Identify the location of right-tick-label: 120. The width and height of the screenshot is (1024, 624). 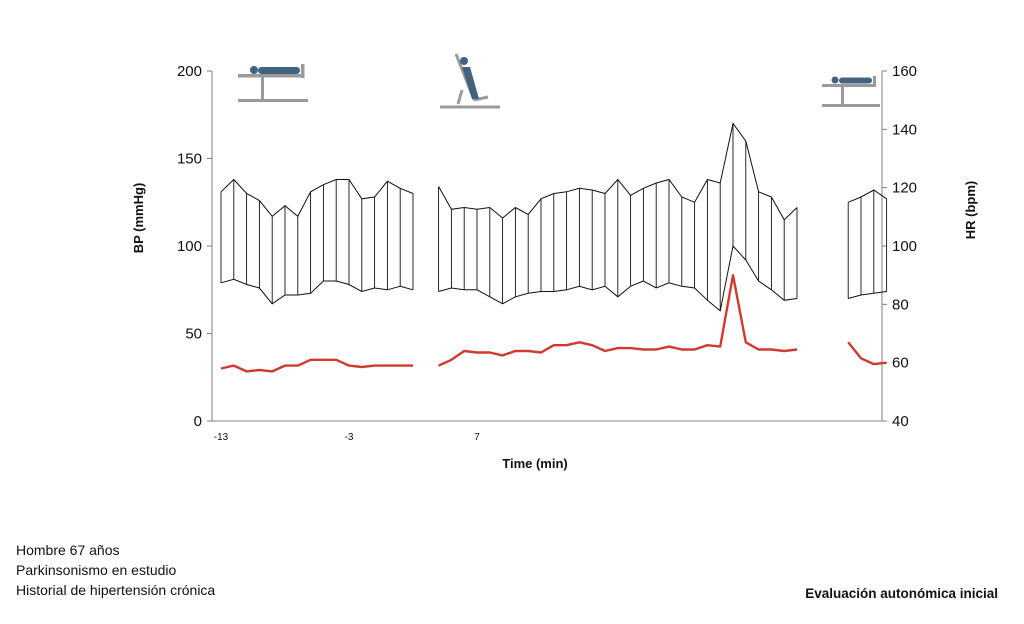
(904, 188).